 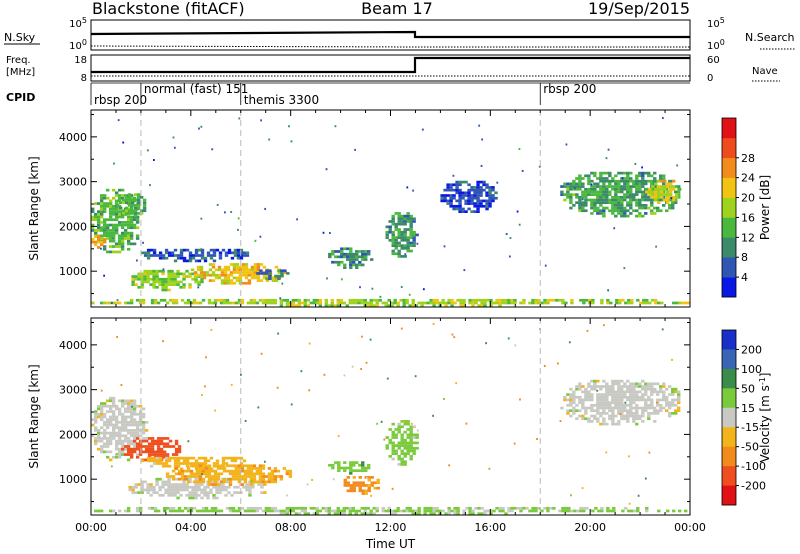 I want to click on colorbar-tick-label: -100, so click(x=753, y=466).